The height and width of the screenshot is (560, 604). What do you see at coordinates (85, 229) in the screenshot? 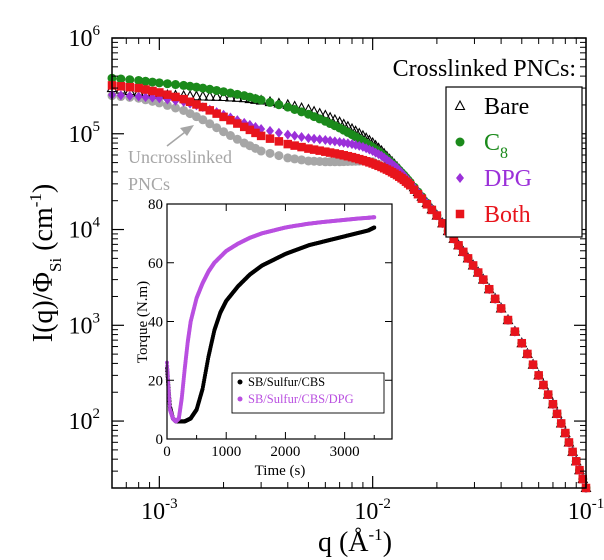
I see `y-tick-label: 10⁴` at bounding box center [85, 229].